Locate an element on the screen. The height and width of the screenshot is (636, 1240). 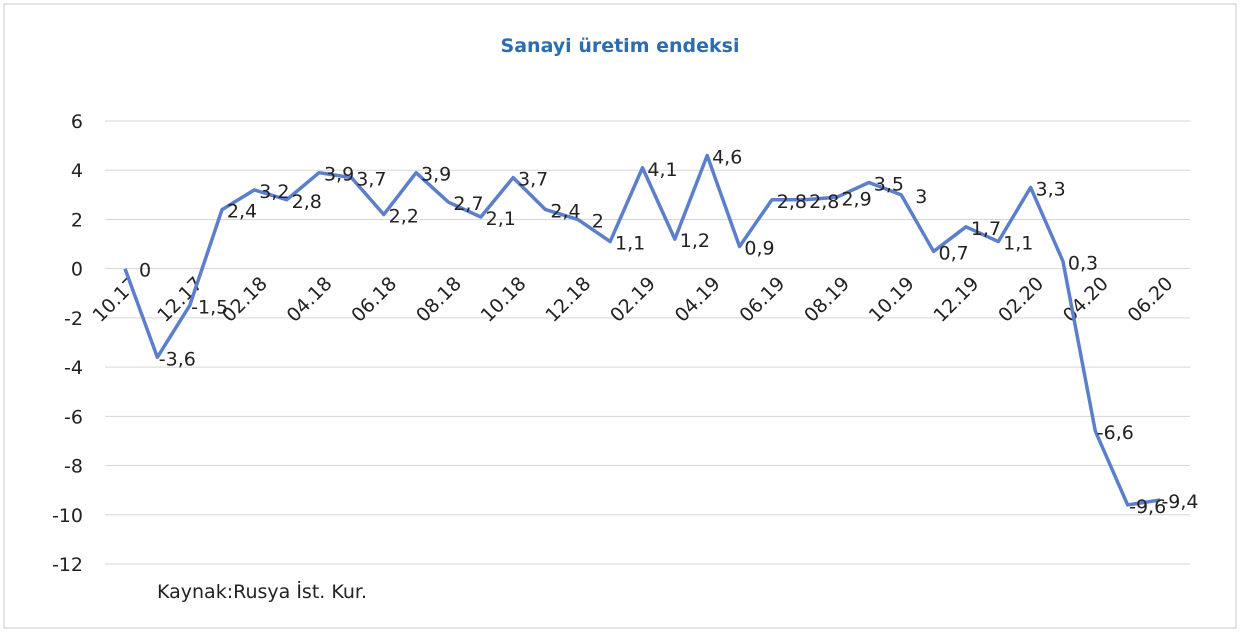
data-label: 3,5 is located at coordinates (889, 185).